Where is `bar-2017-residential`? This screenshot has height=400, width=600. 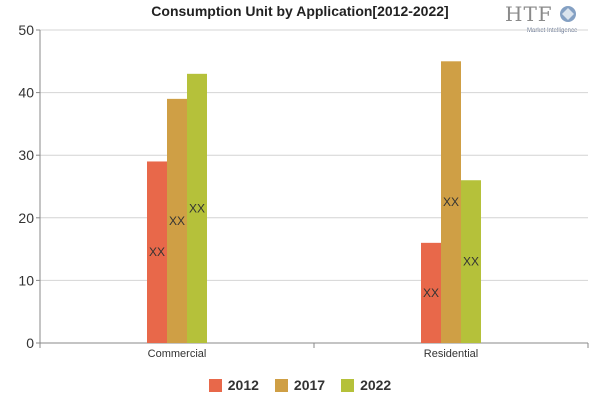 bar-2017-residential is located at coordinates (451, 202).